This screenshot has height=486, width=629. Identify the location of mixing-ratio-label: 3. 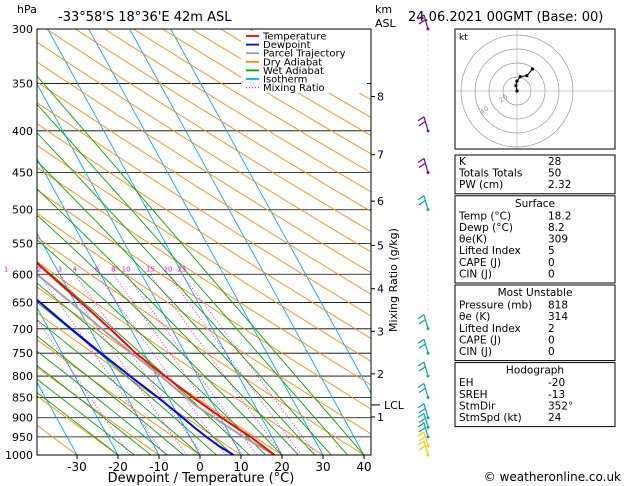
(60, 269).